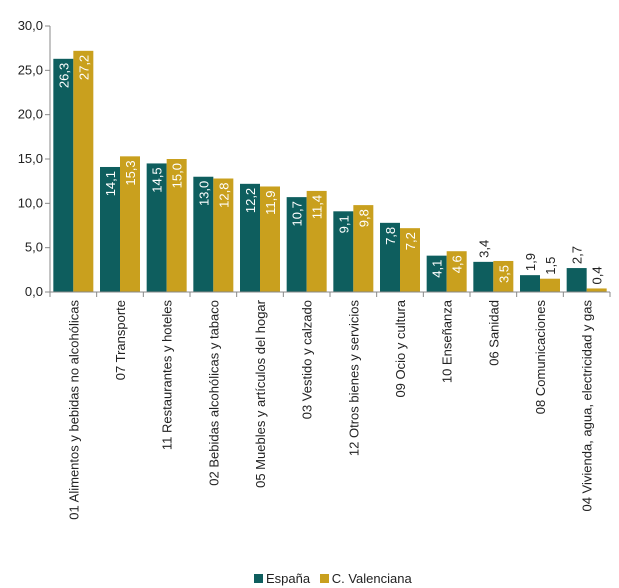  I want to click on data-label: 7,2, so click(410, 241).